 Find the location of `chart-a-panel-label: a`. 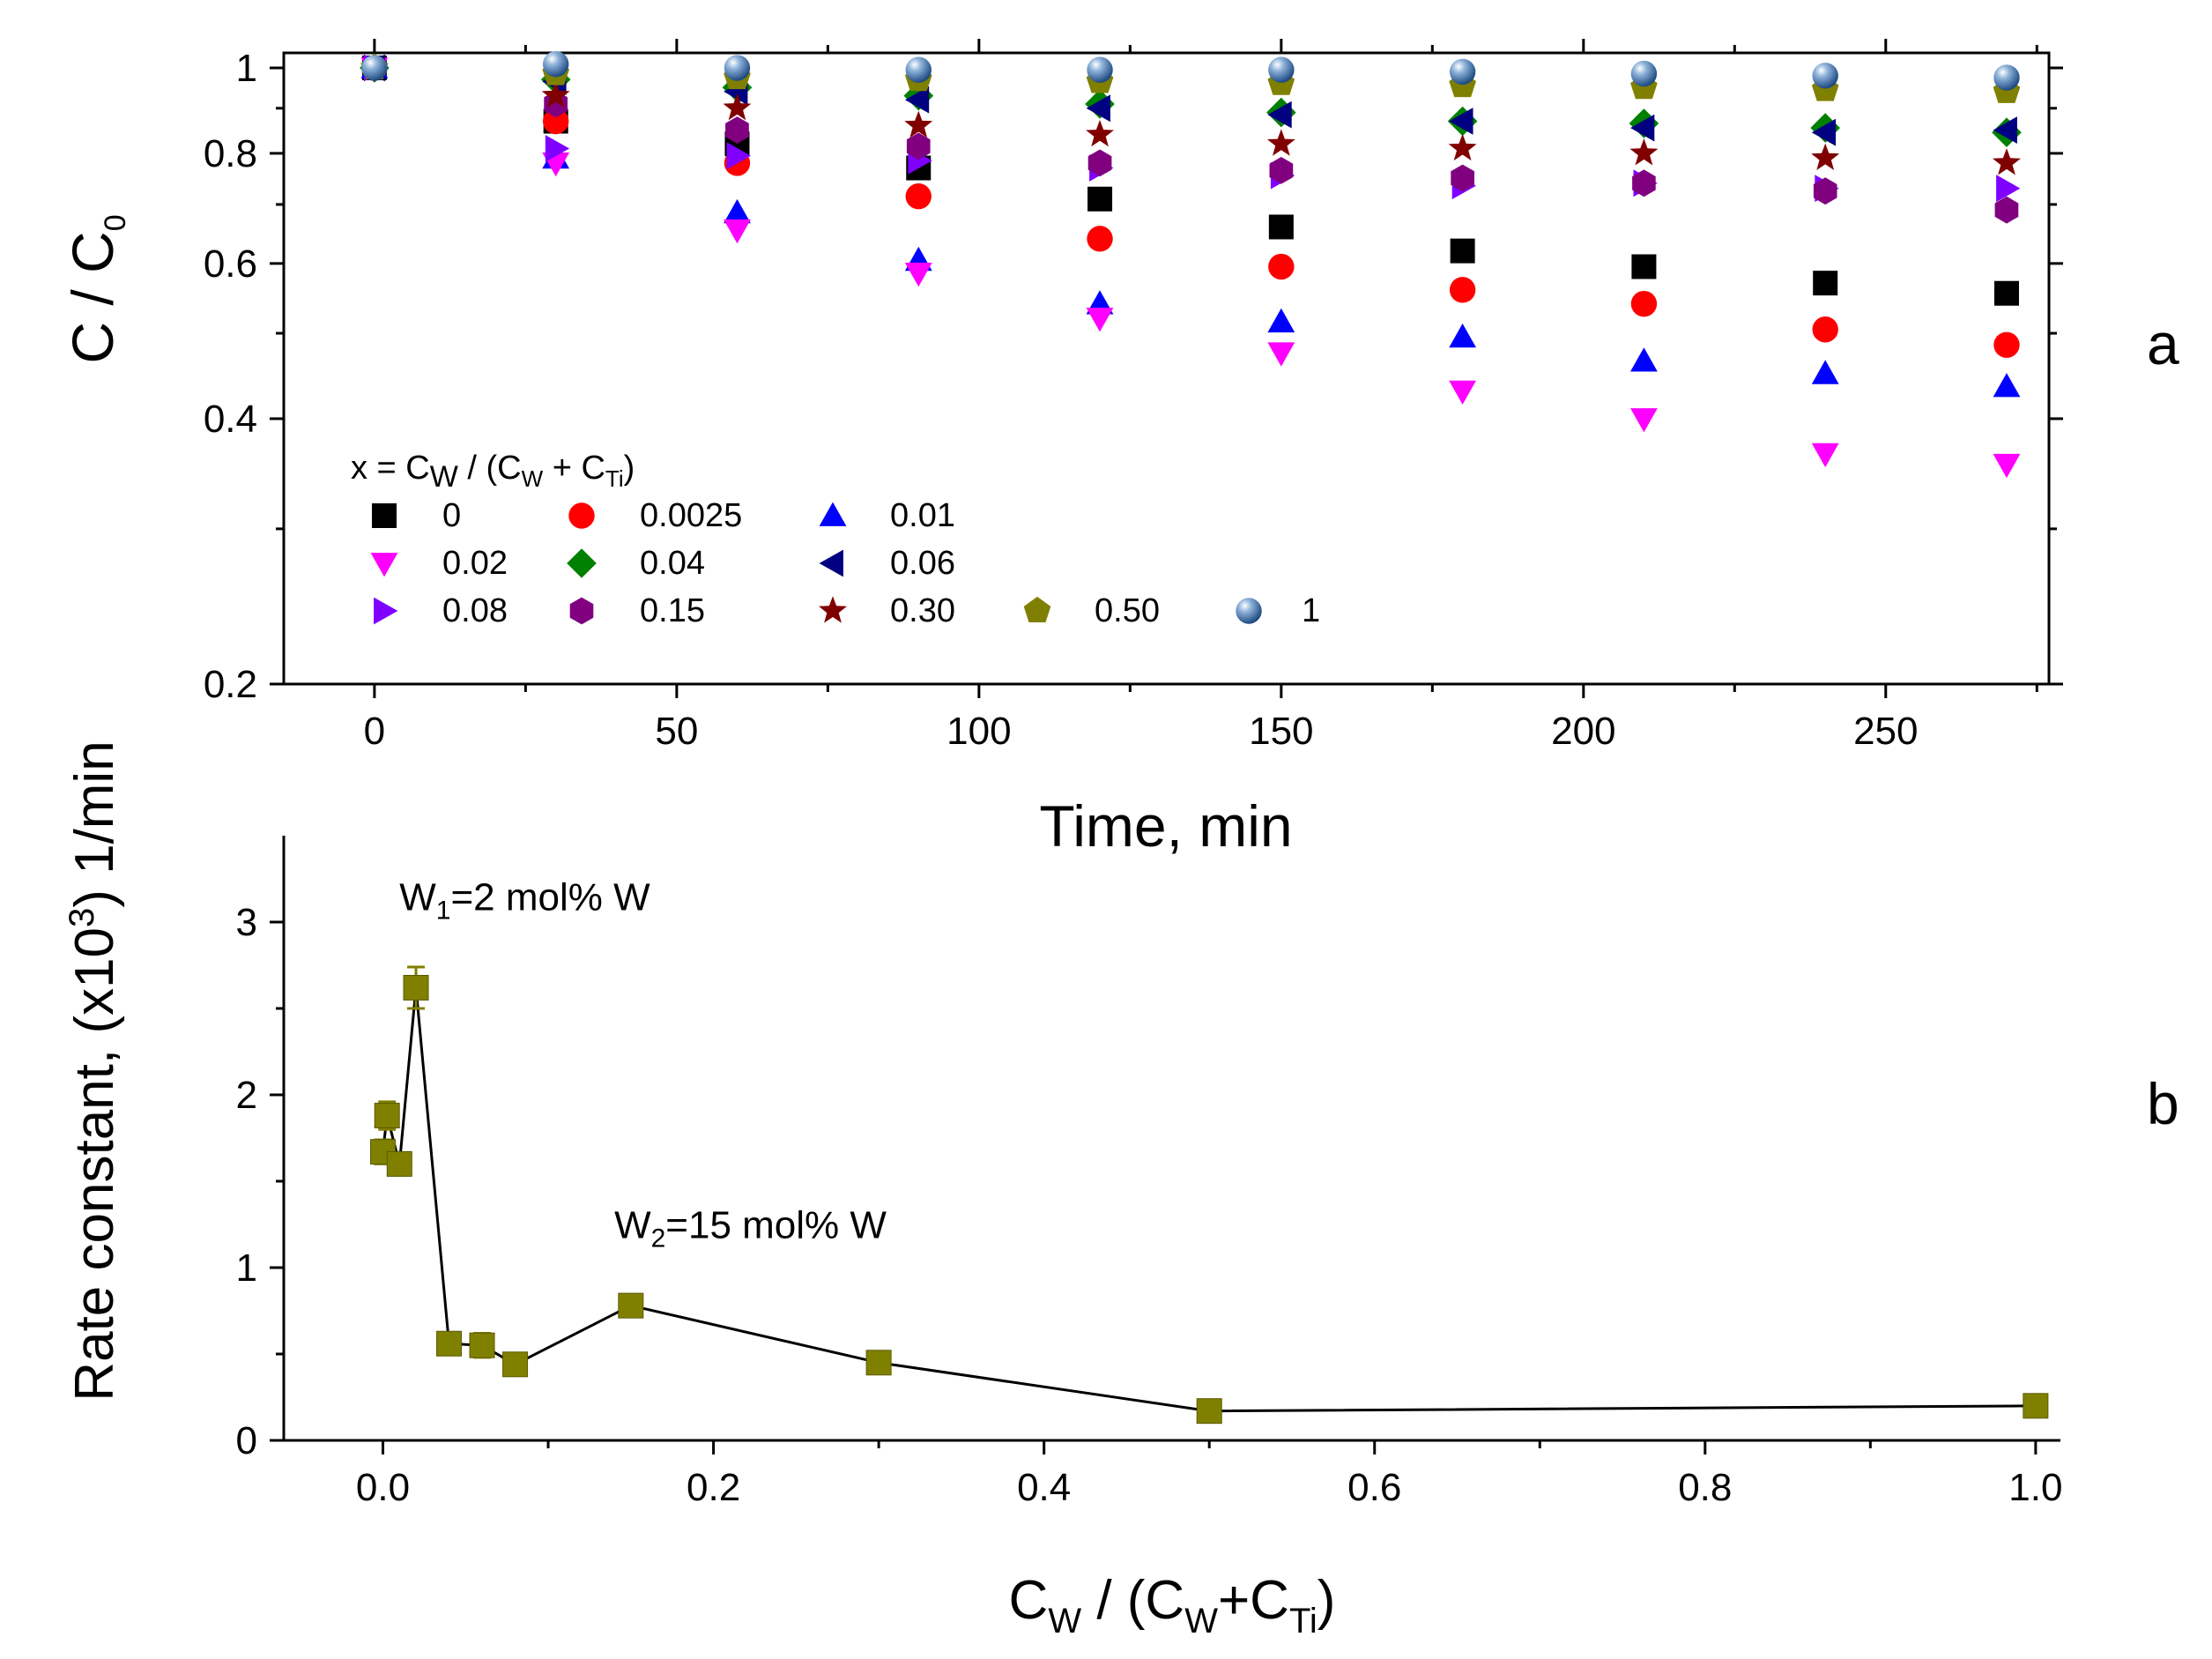

chart-a-panel-label: a is located at coordinates (2163, 343).